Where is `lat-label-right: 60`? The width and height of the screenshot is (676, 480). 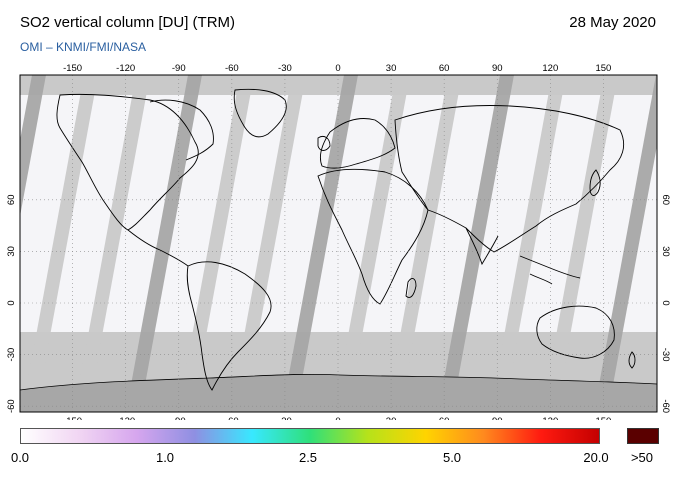 lat-label-right: 60 is located at coordinates (665, 200).